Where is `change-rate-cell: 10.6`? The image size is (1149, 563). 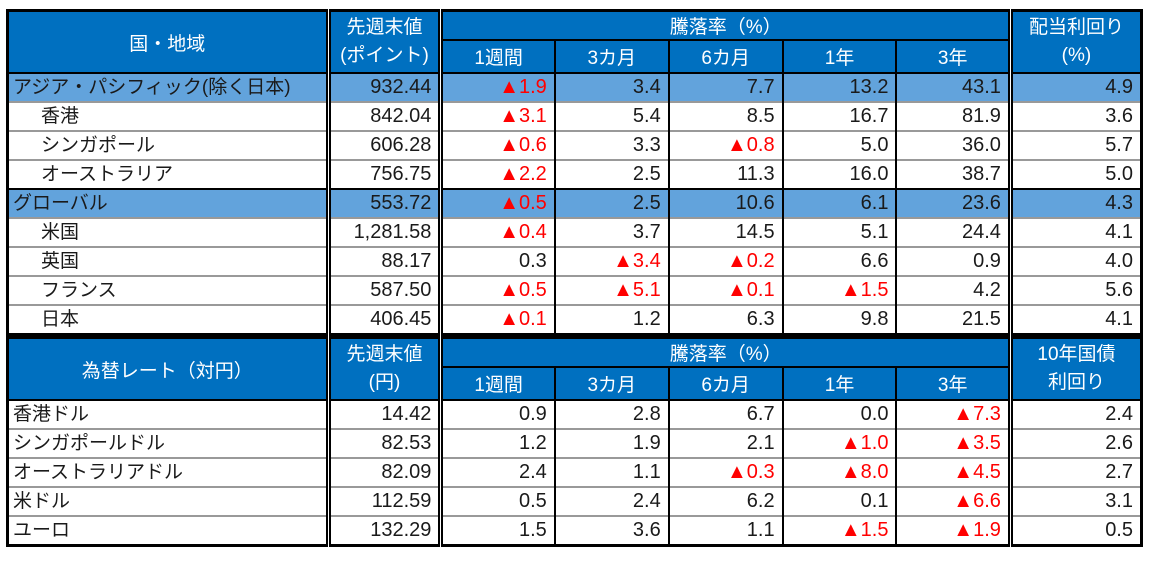
change-rate-cell: 10.6 is located at coordinates (725, 203).